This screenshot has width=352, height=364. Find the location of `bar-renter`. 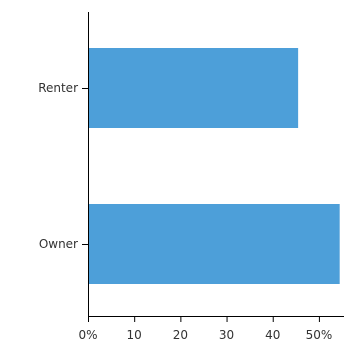

bar-renter is located at coordinates (194, 88).